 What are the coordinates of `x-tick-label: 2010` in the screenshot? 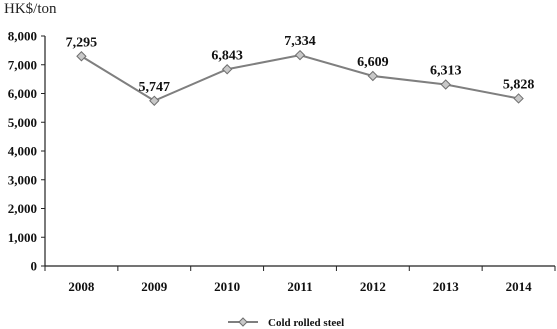 It's located at (227, 286).